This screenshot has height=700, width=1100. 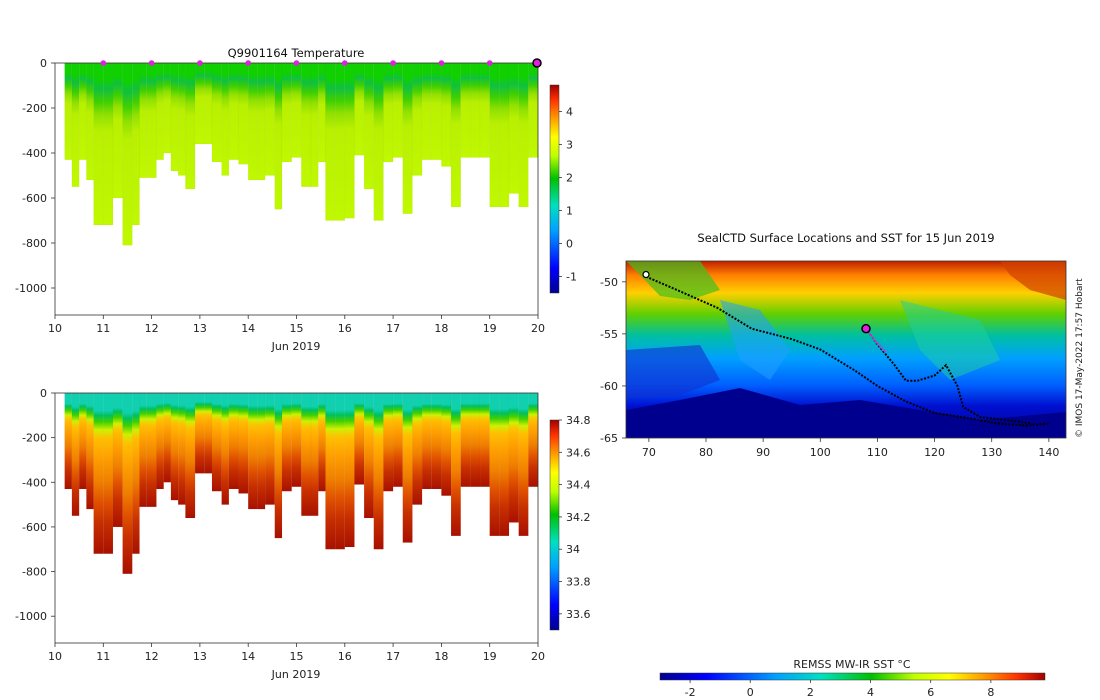 I want to click on sst-colorbar-ticks: -2 0 2 4 6 8, so click(x=839, y=689).